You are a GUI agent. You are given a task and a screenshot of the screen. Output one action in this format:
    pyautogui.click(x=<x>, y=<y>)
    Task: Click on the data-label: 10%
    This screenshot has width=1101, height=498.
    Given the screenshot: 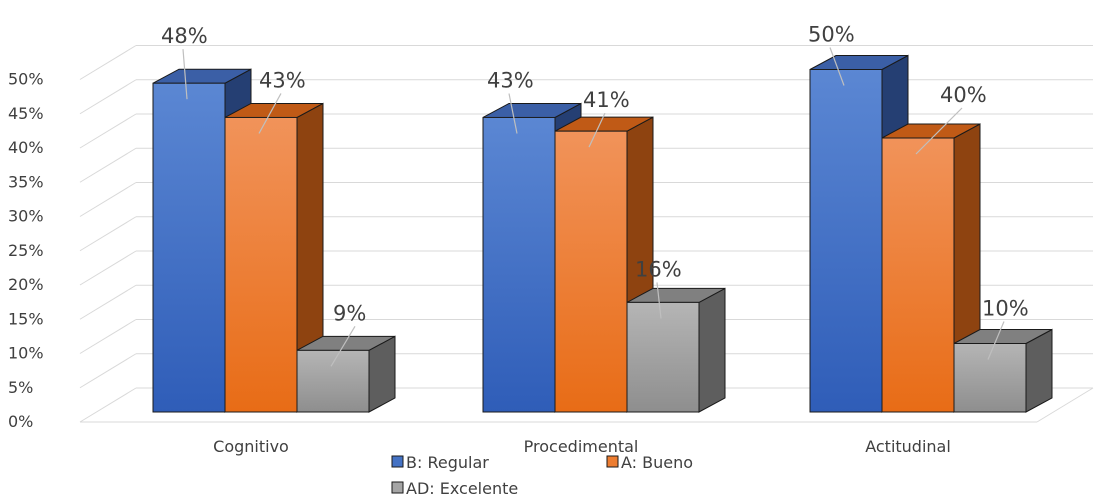 What is the action you would take?
    pyautogui.click(x=1005, y=309)
    